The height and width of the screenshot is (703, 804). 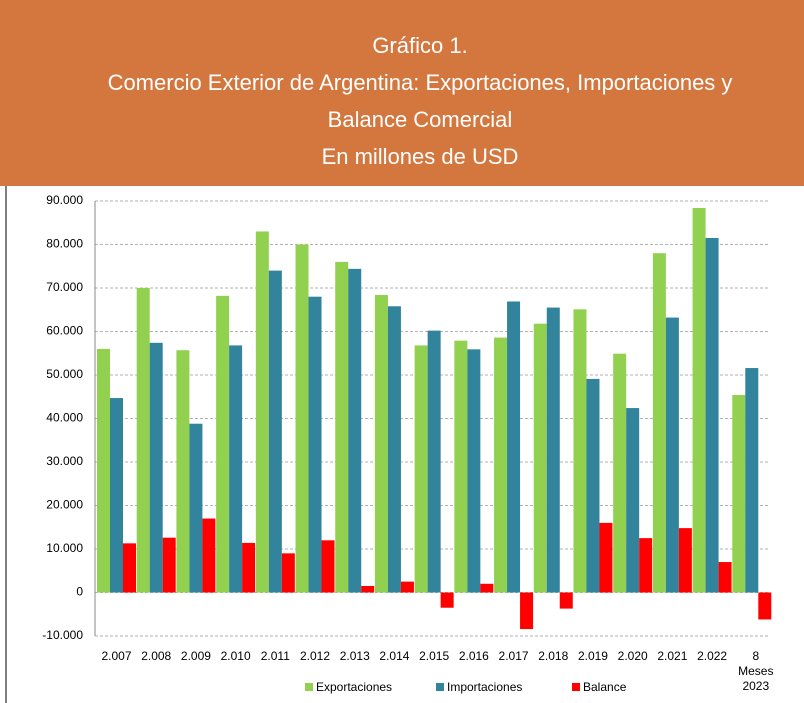 I want to click on x-tick-label: 2.019, so click(x=593, y=656).